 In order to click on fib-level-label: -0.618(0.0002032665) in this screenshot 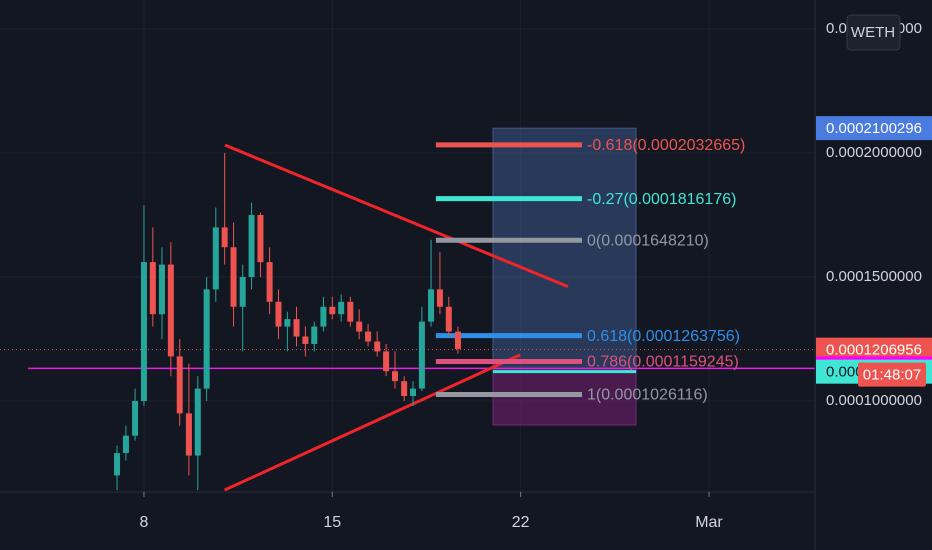, I will do `click(666, 145)`.